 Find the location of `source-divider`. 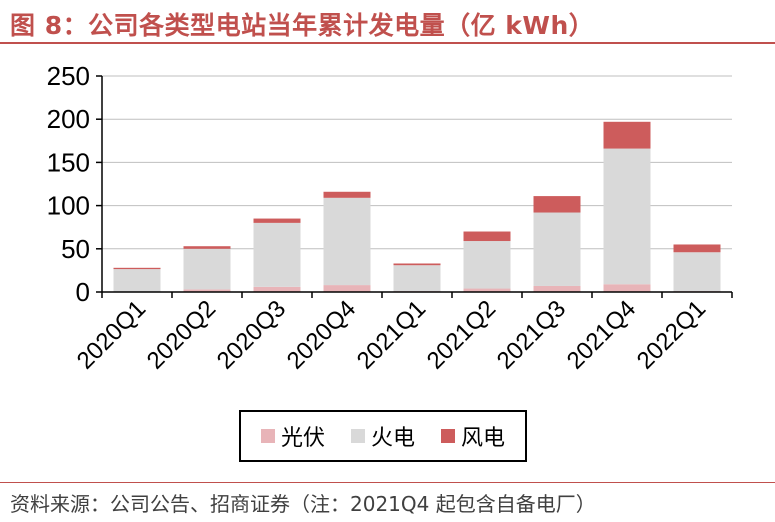

source-divider is located at coordinates (387, 482).